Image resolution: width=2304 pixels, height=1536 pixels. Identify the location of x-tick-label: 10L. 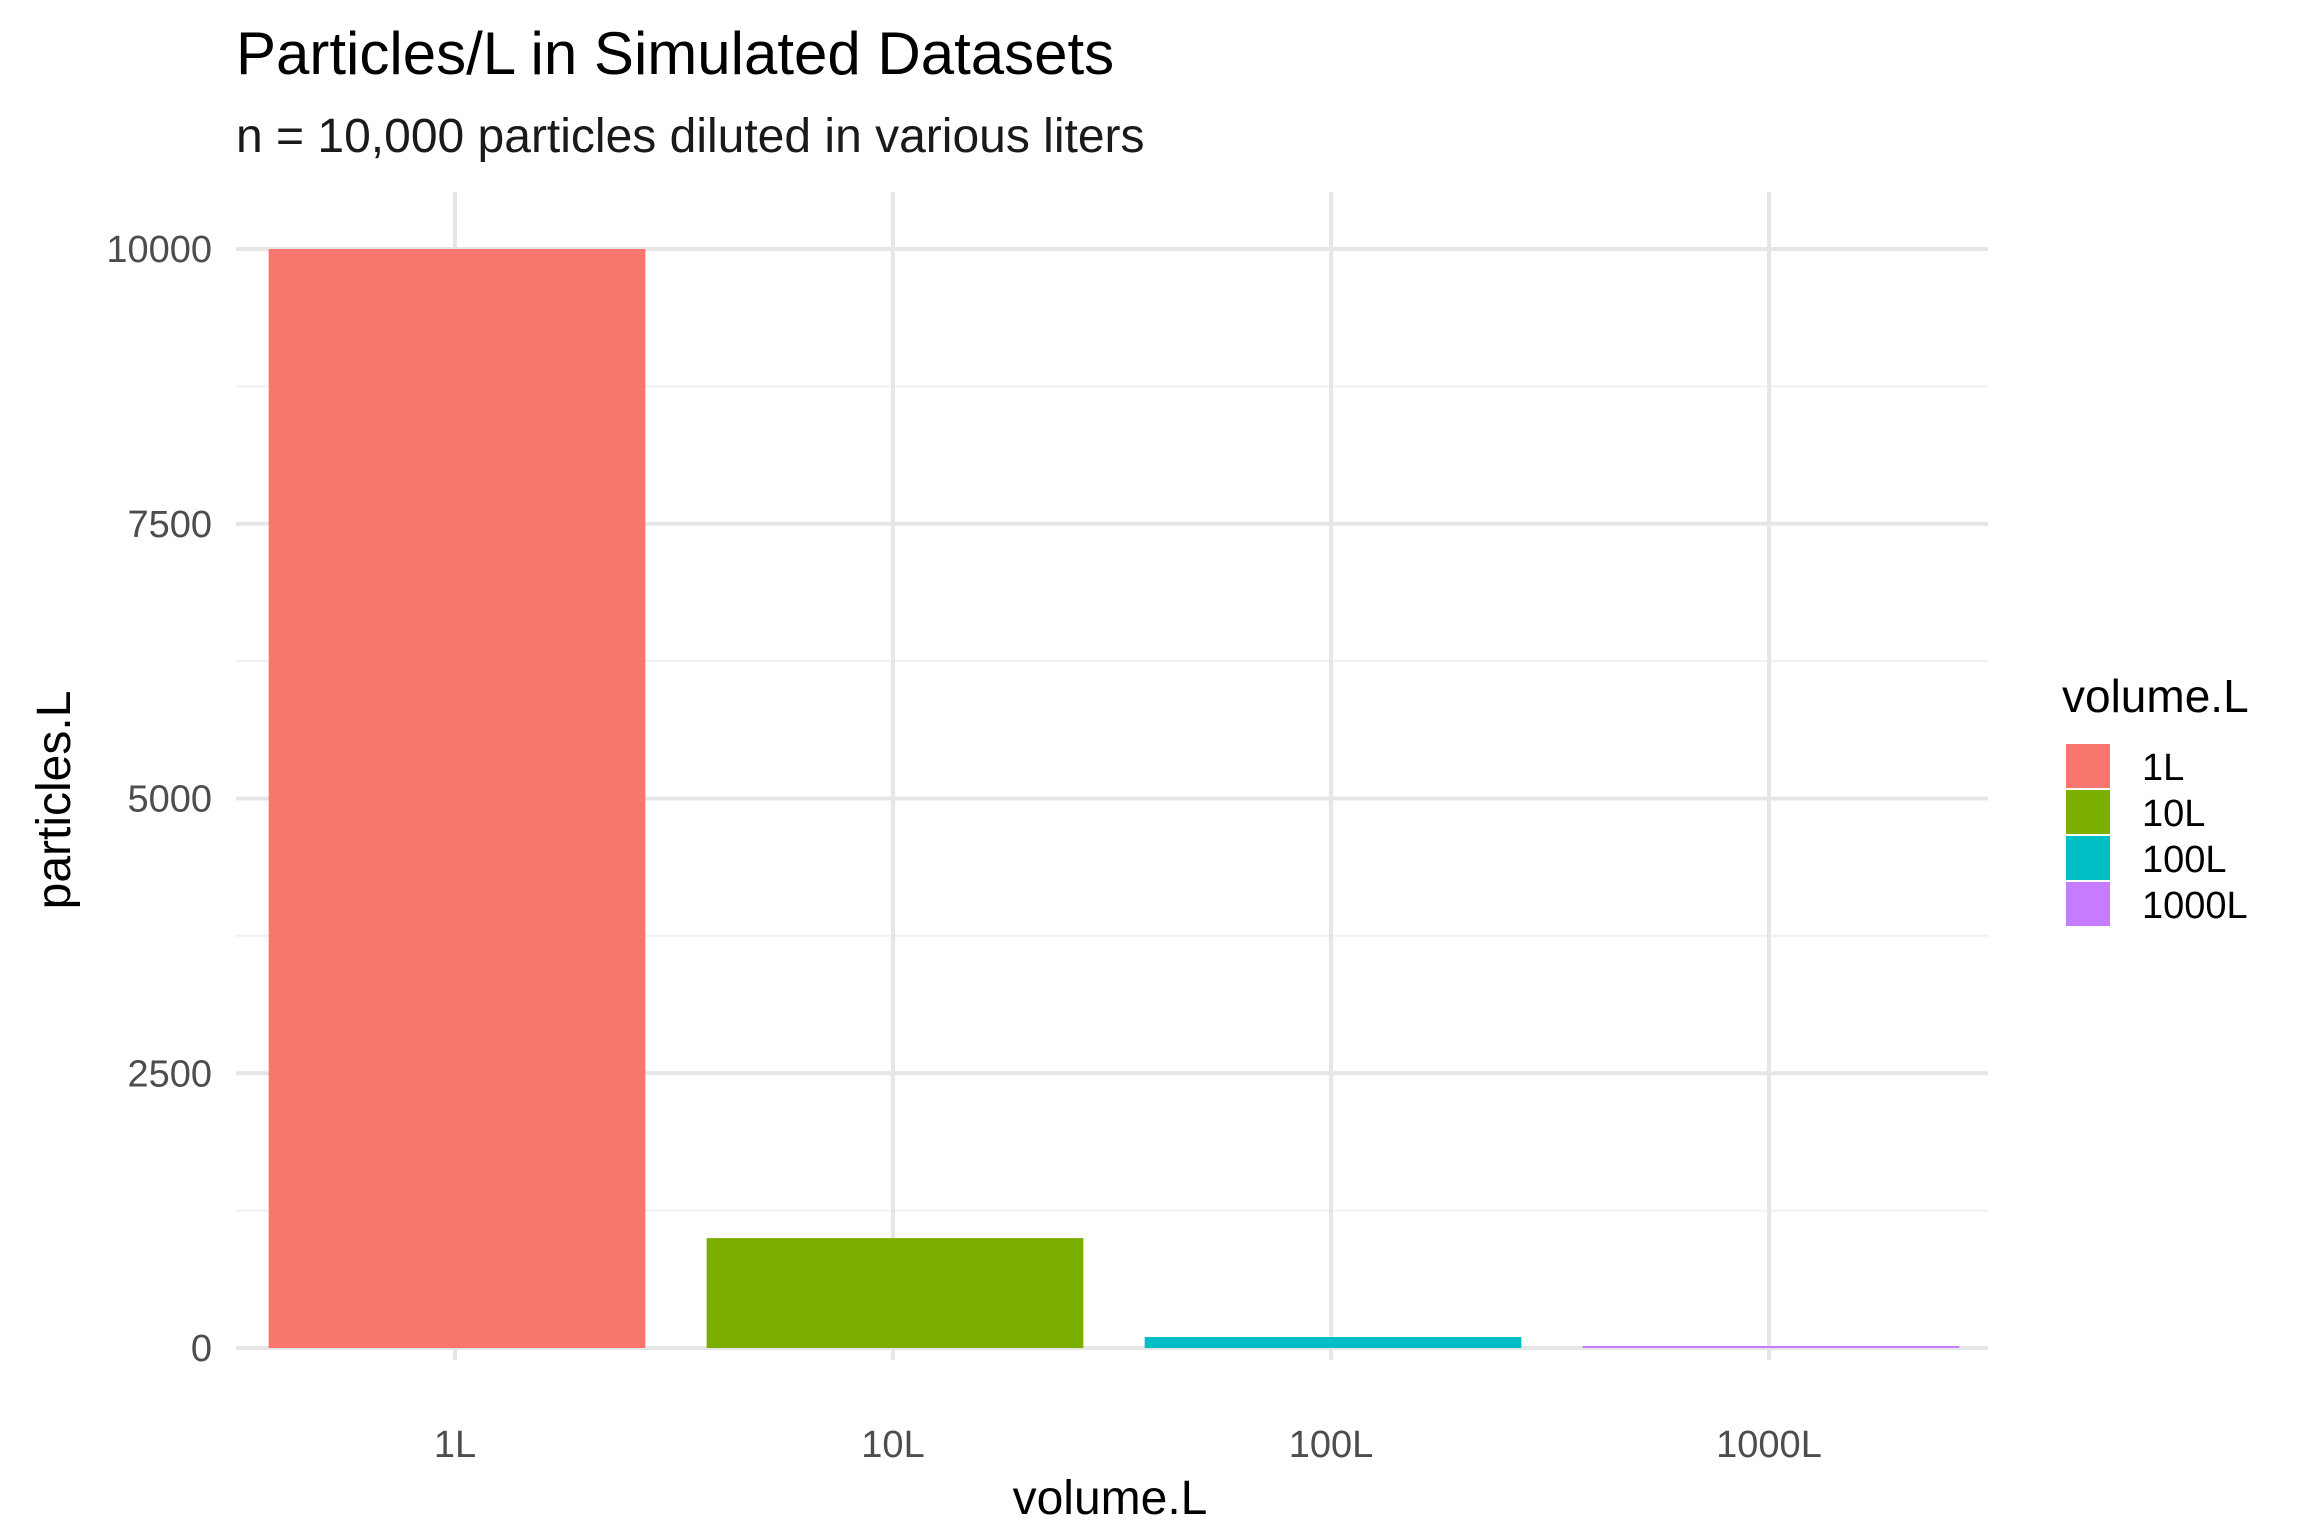
(892, 1445).